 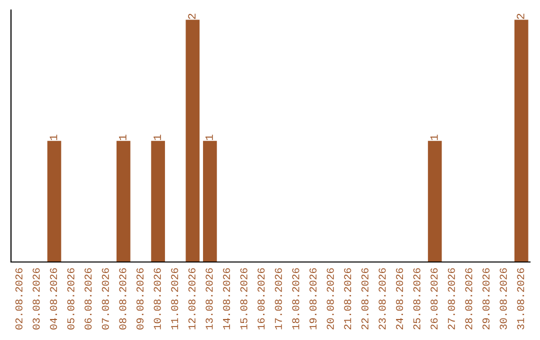 What do you see at coordinates (364, 299) in the screenshot?
I see `x-tick-label: 22.08.2026` at bounding box center [364, 299].